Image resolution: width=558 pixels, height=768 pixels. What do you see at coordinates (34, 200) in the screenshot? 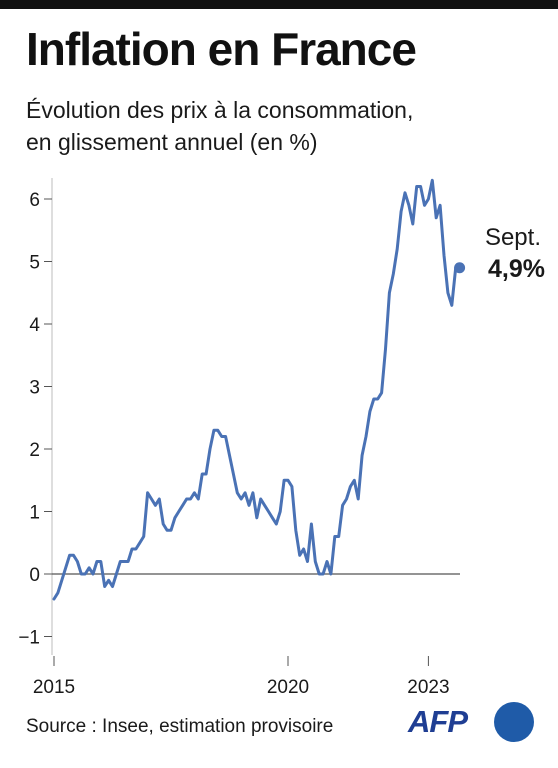
I see `y-tick-label: 6` at bounding box center [34, 200].